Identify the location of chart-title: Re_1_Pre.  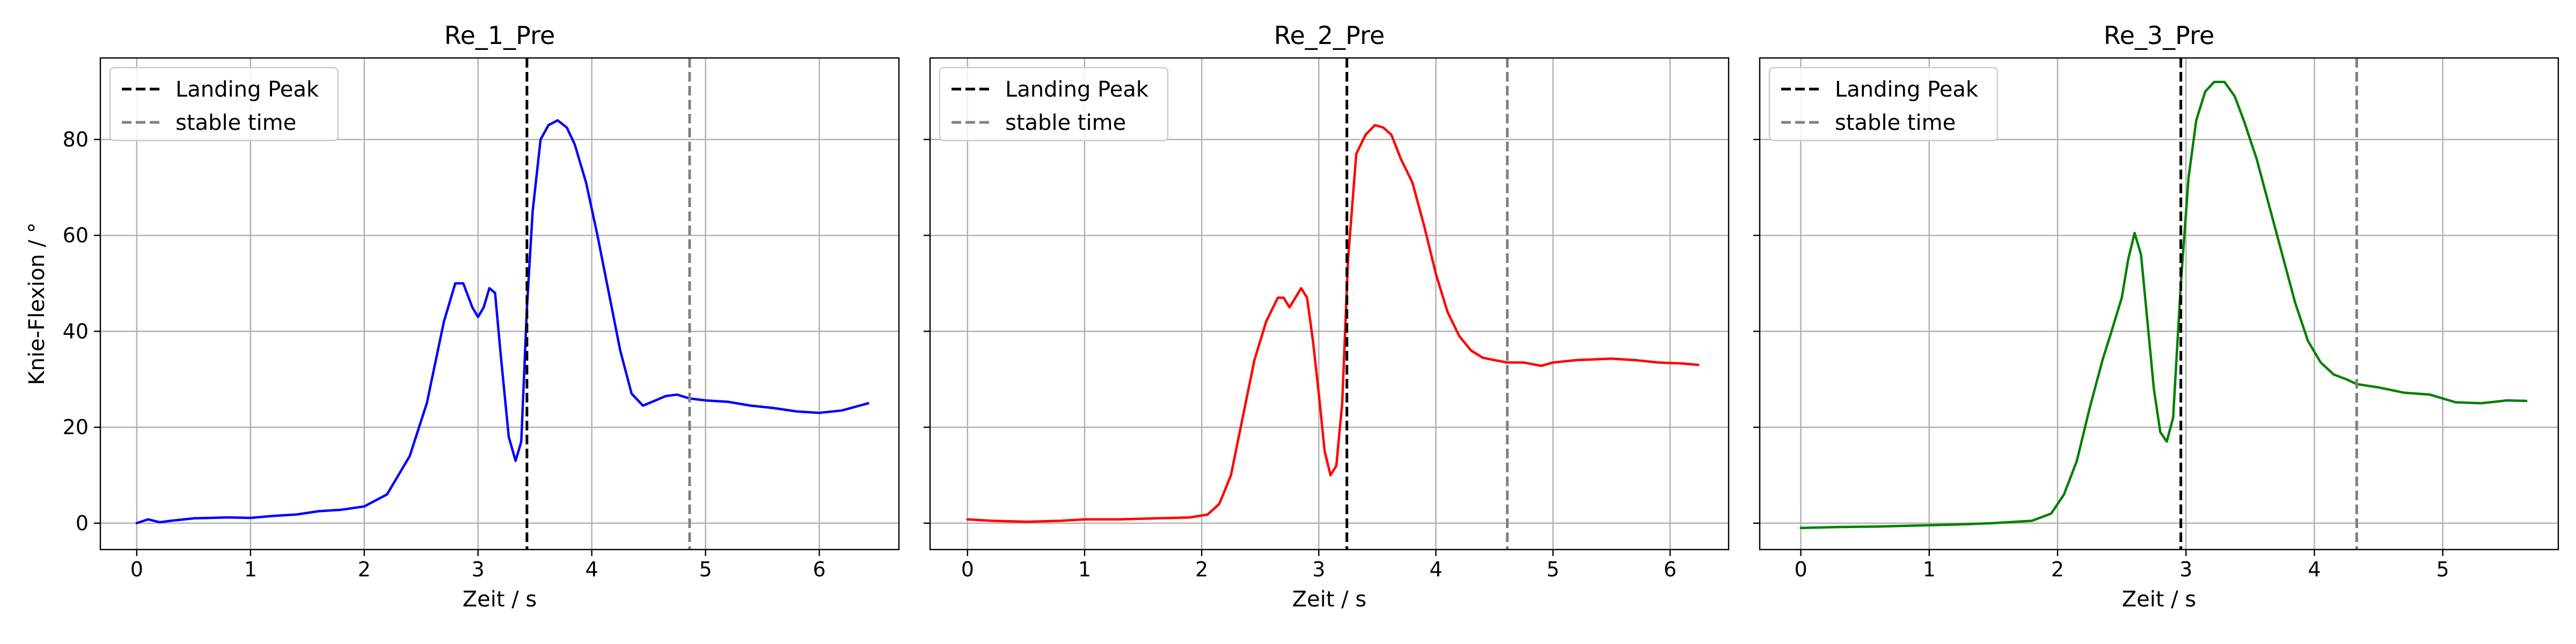
(499, 35).